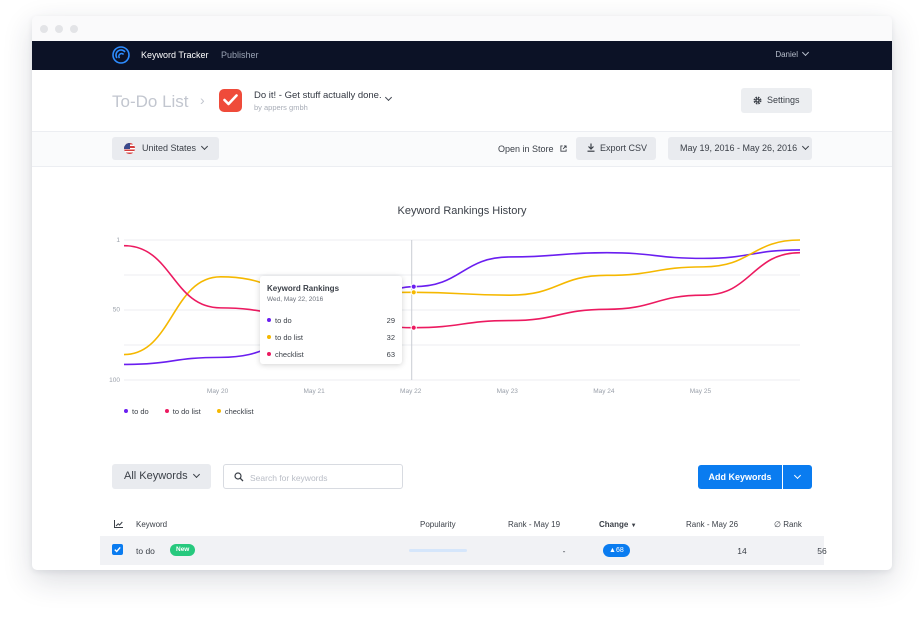 The image size is (924, 618). I want to click on settings-label: Settings, so click(783, 100).